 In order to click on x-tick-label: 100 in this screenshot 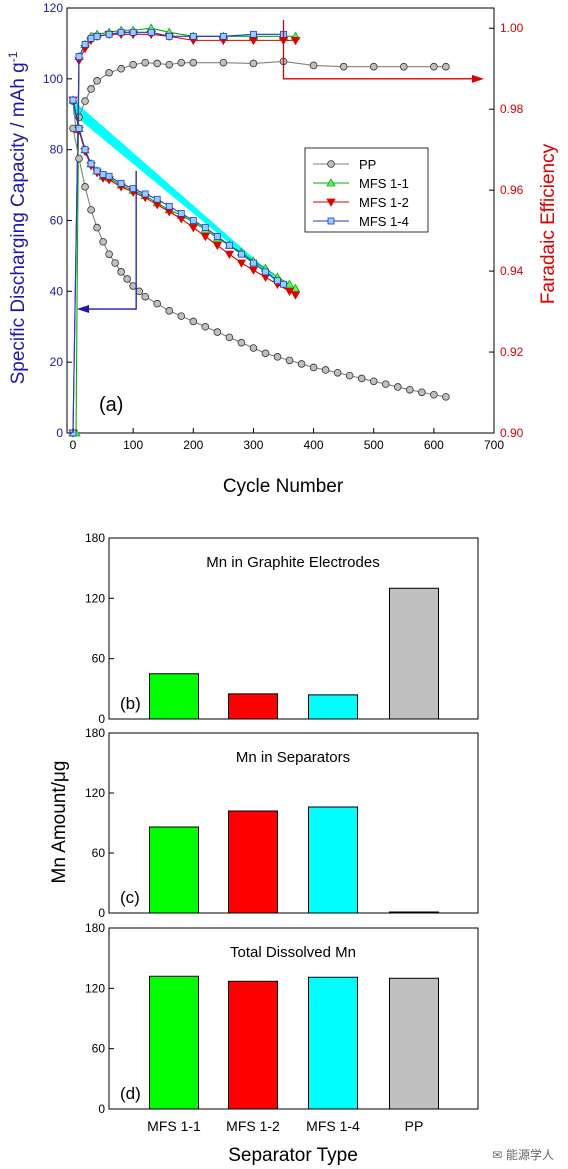, I will do `click(133, 445)`.